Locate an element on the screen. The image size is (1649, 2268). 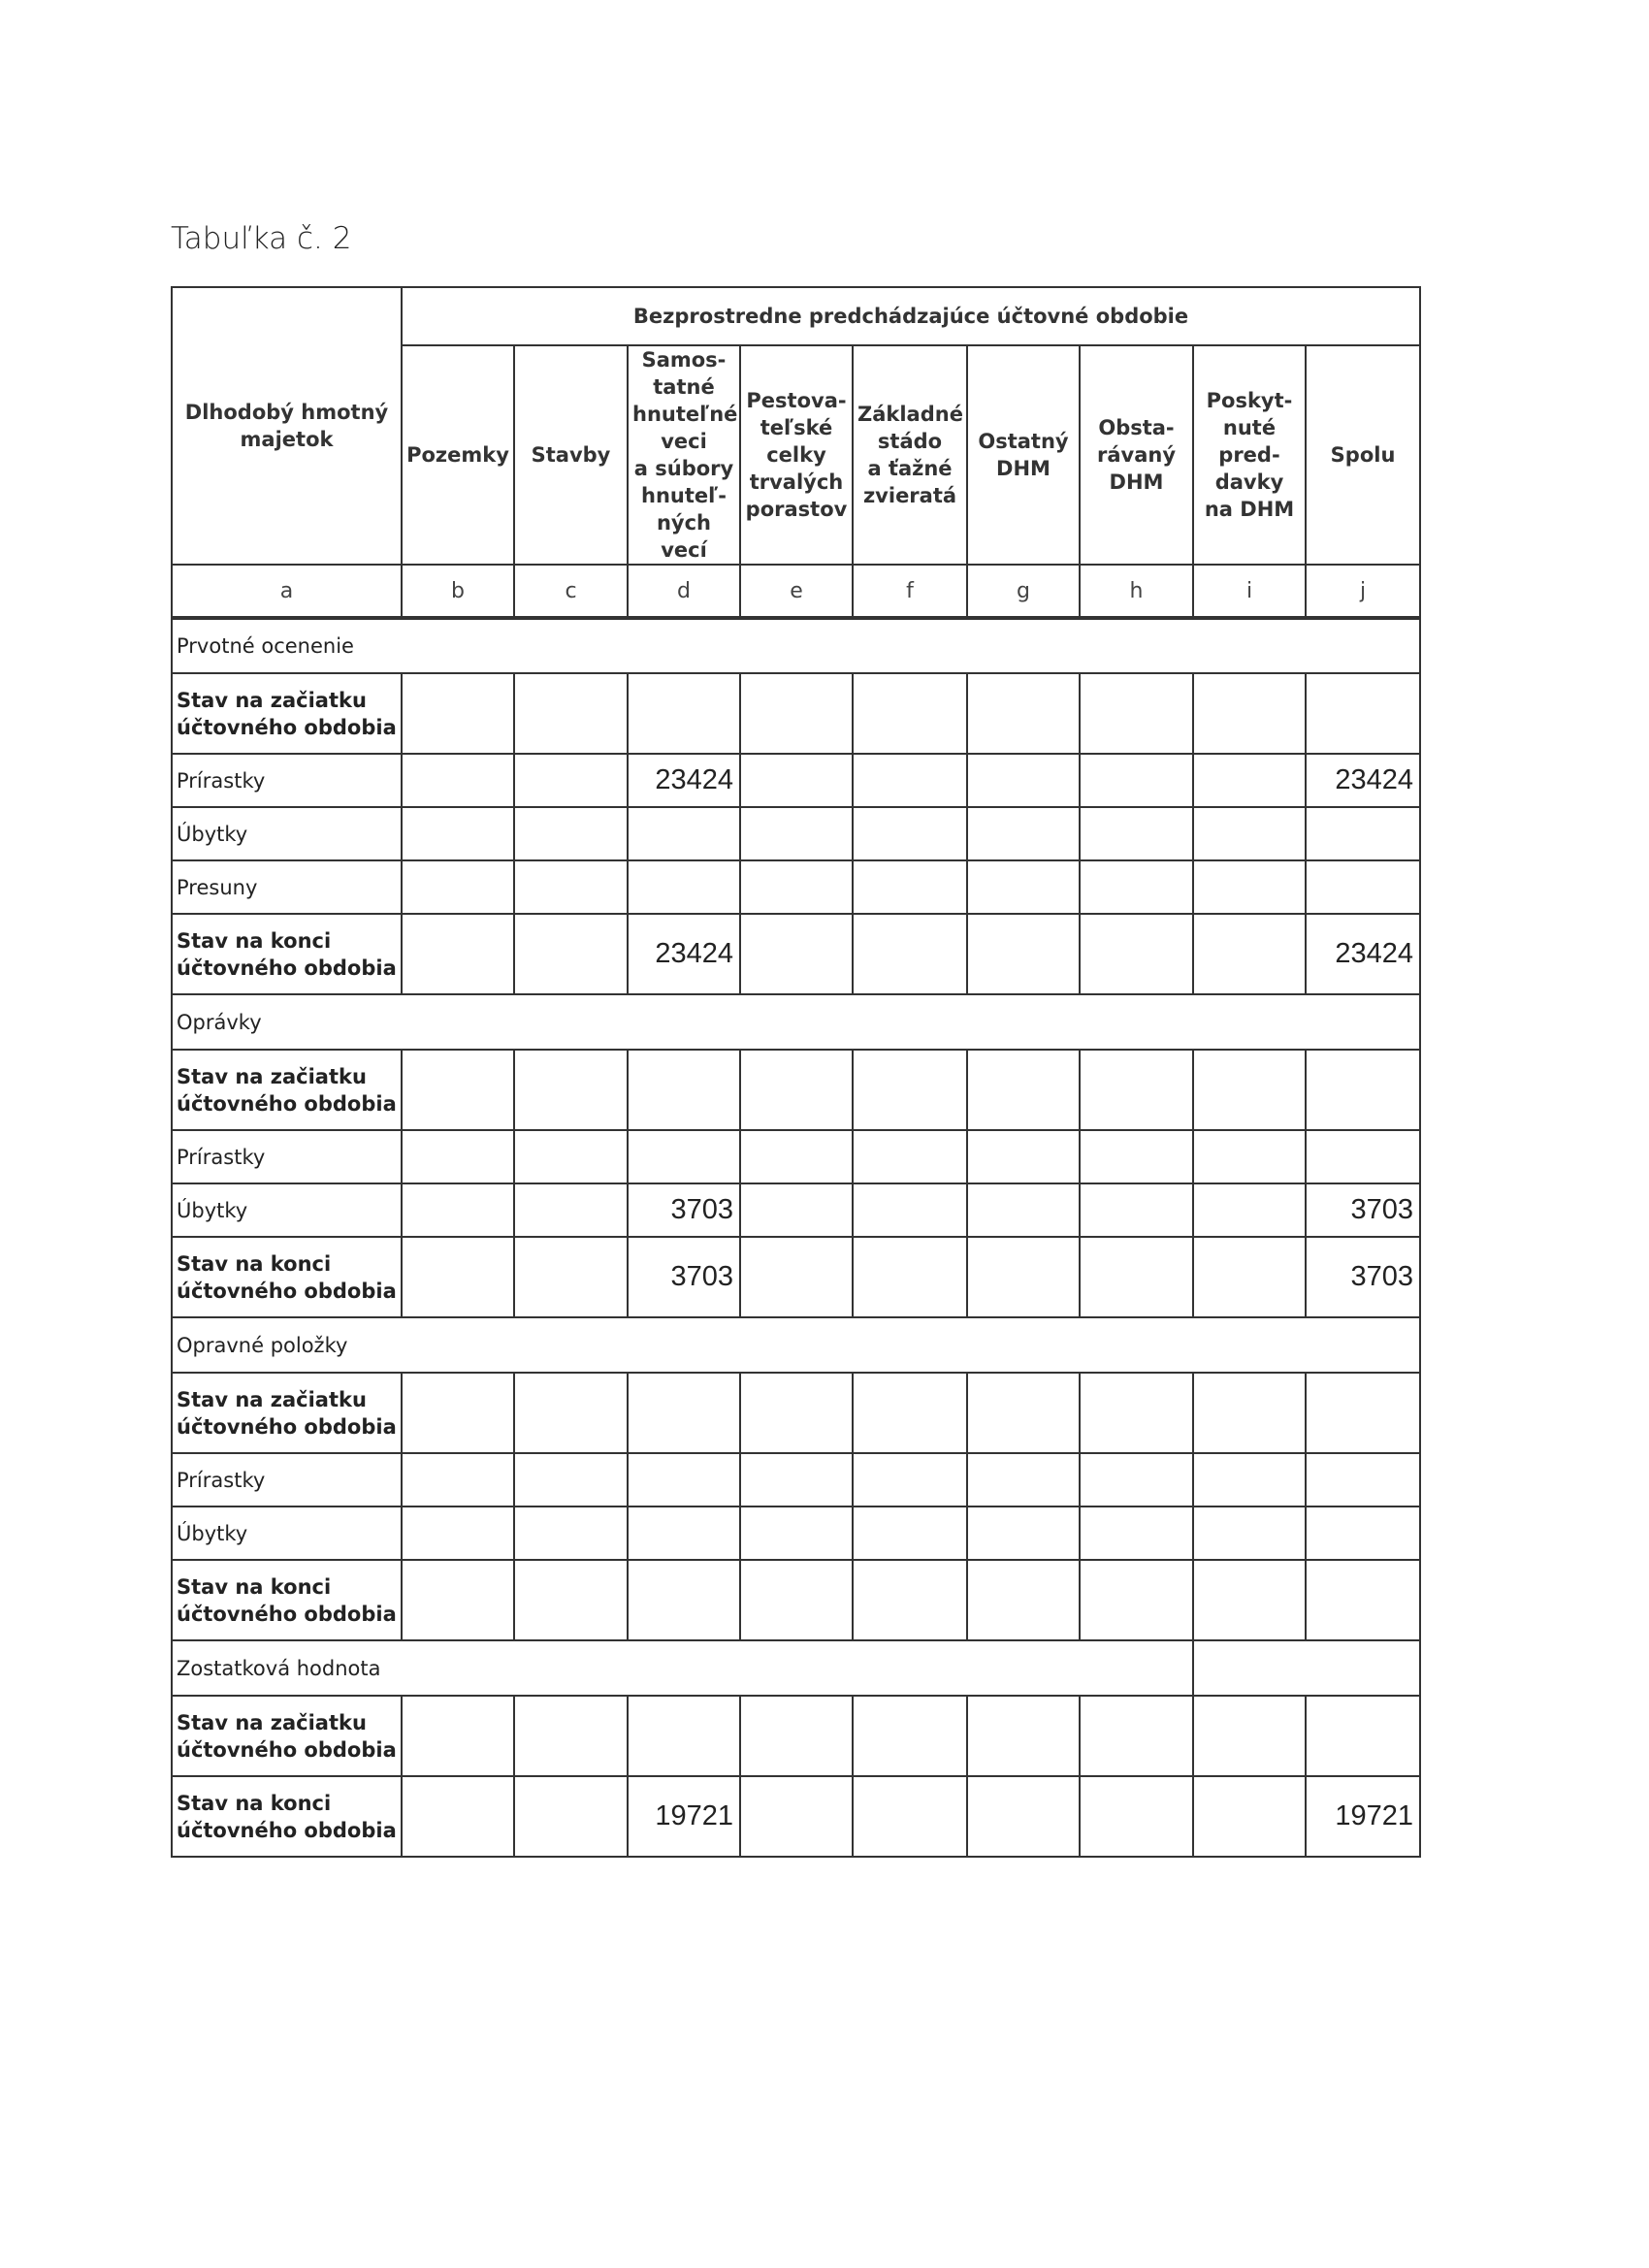
row-label: Stav na začiatku účtovného obdobia is located at coordinates (287, 1090).